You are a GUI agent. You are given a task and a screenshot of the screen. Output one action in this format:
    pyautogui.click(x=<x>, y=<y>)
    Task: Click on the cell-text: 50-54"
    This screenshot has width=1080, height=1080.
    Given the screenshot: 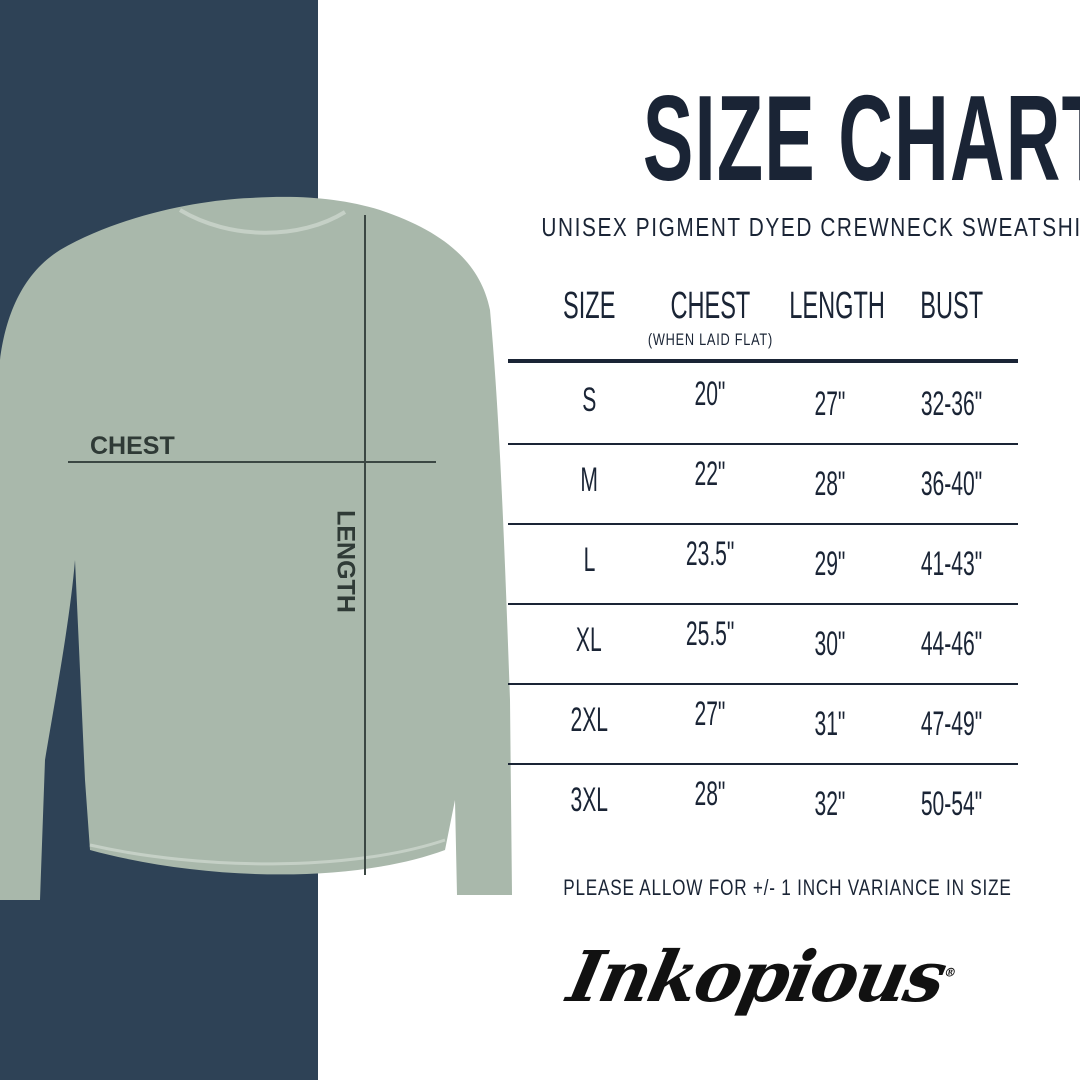 What is the action you would take?
    pyautogui.click(x=952, y=804)
    